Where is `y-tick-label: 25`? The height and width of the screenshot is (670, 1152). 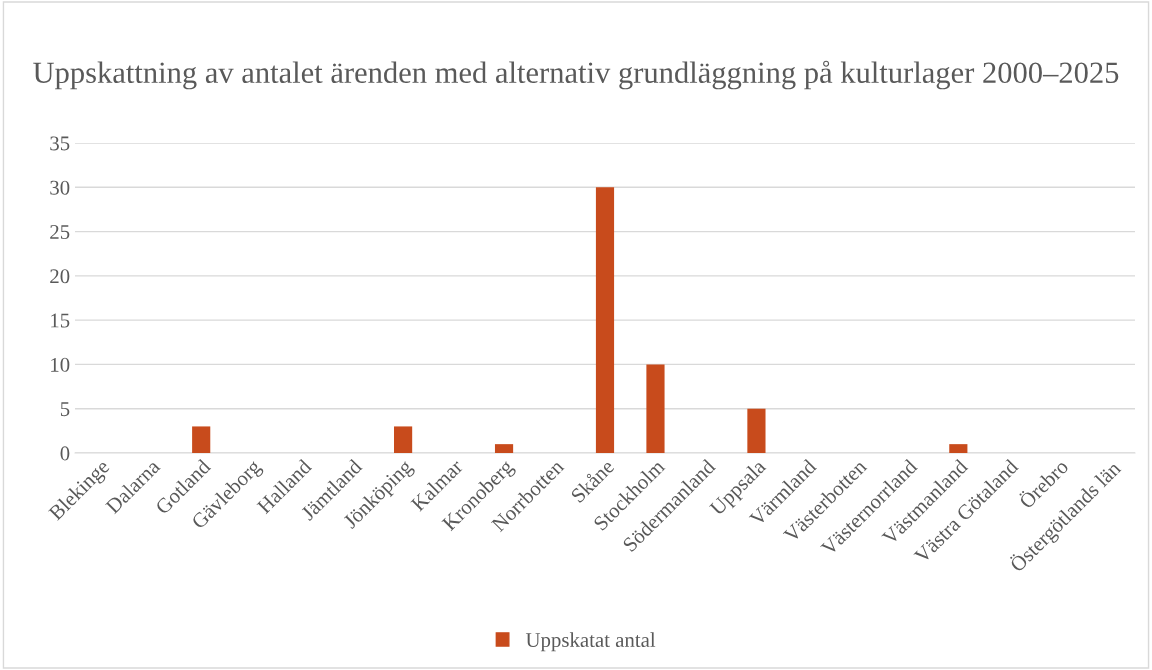 y-tick-label: 25 is located at coordinates (60, 232).